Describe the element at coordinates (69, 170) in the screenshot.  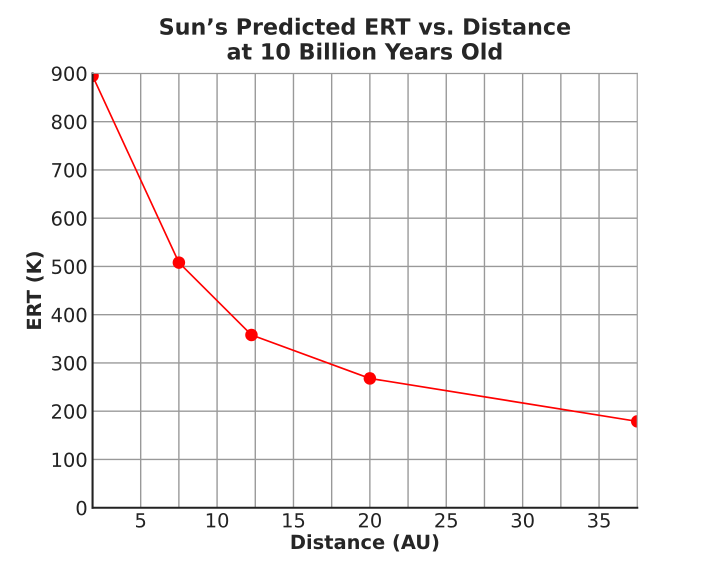
I see `y-tick-label: 700` at that location.